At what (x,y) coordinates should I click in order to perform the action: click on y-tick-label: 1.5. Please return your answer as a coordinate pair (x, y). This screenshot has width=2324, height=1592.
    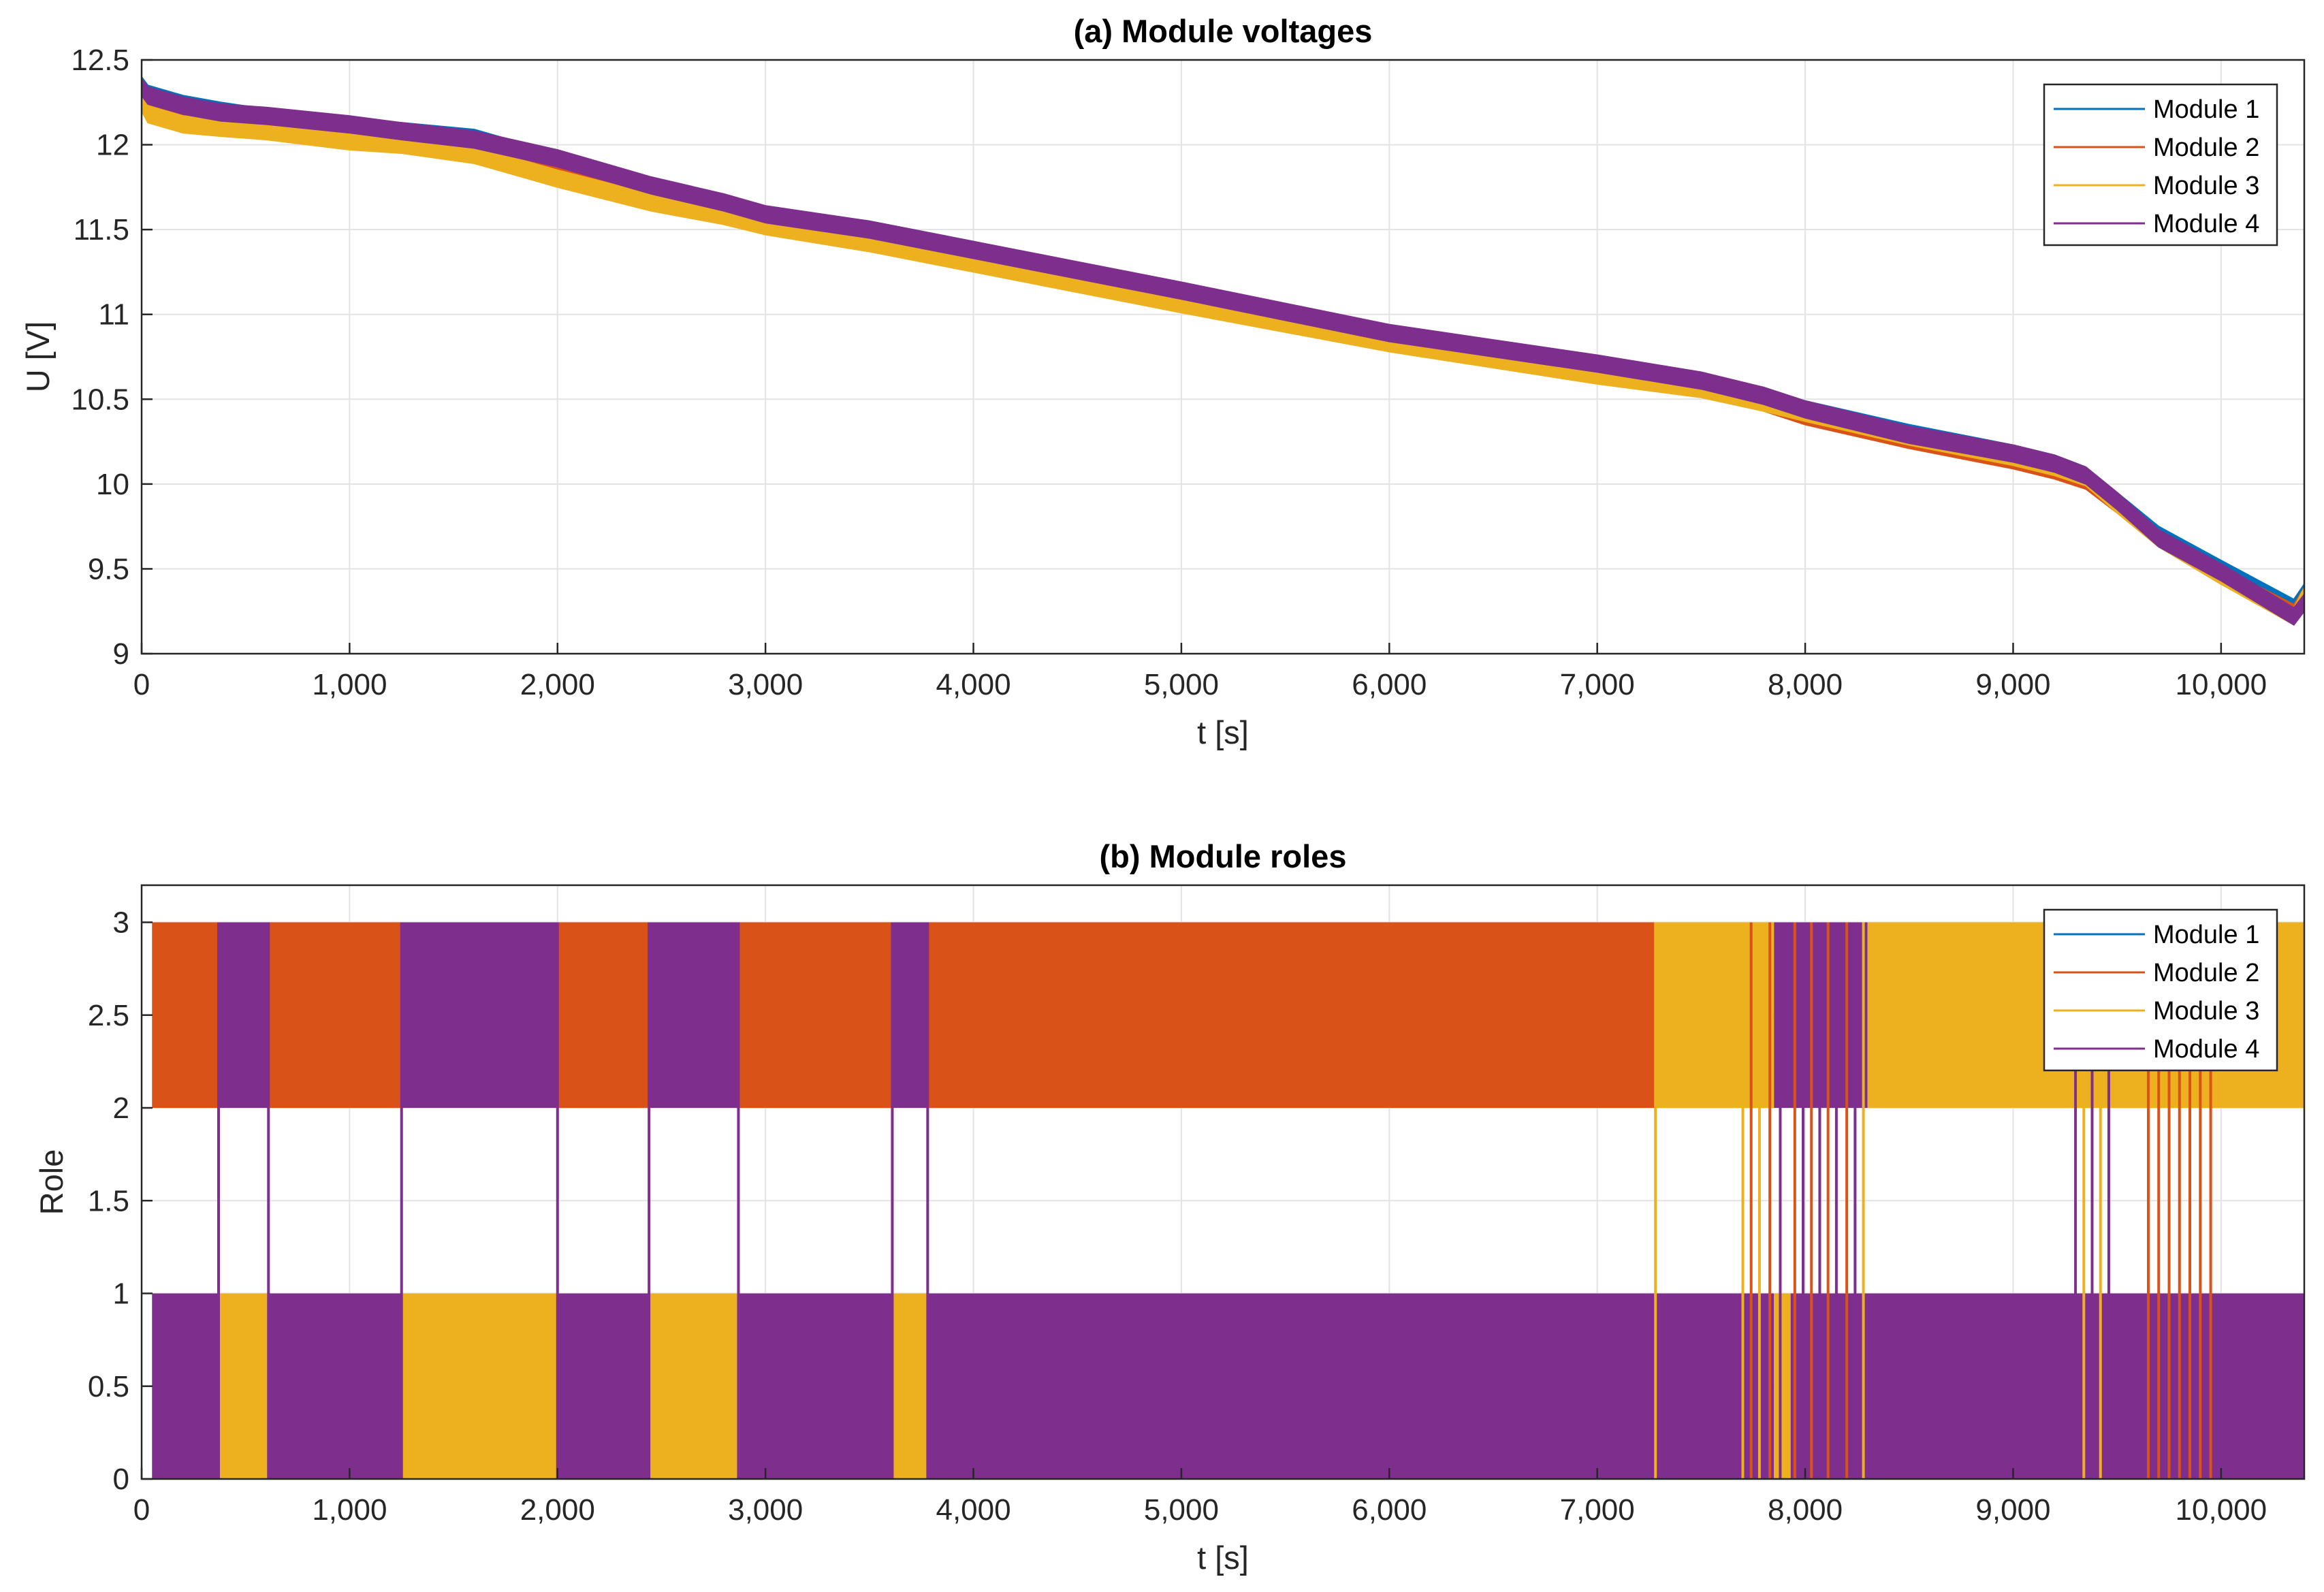
    Looking at the image, I should click on (108, 1200).